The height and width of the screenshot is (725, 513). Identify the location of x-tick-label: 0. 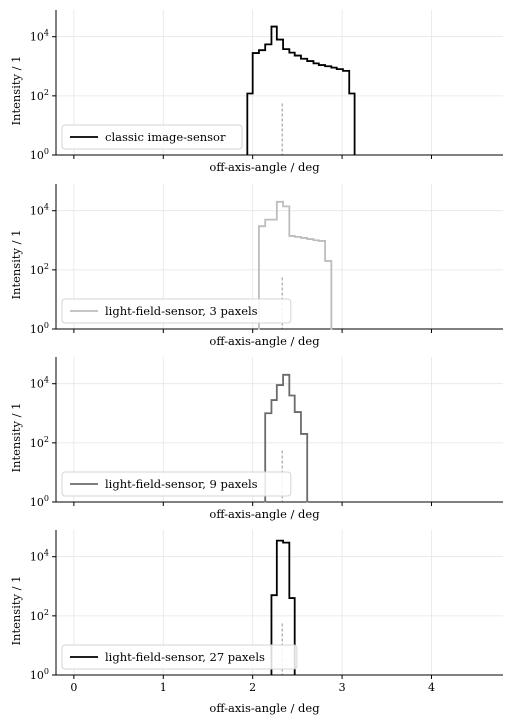
(73, 687).